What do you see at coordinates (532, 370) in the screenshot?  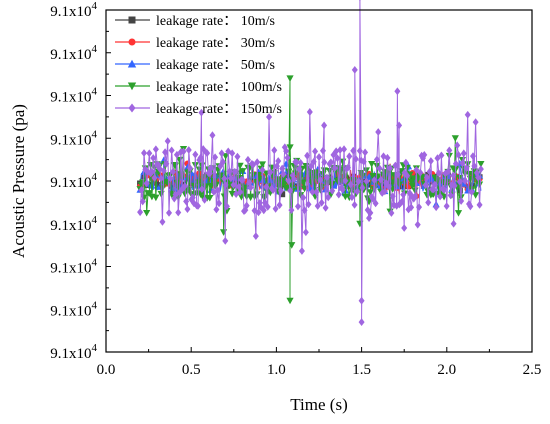 I see `x-tick-label: 2.5` at bounding box center [532, 370].